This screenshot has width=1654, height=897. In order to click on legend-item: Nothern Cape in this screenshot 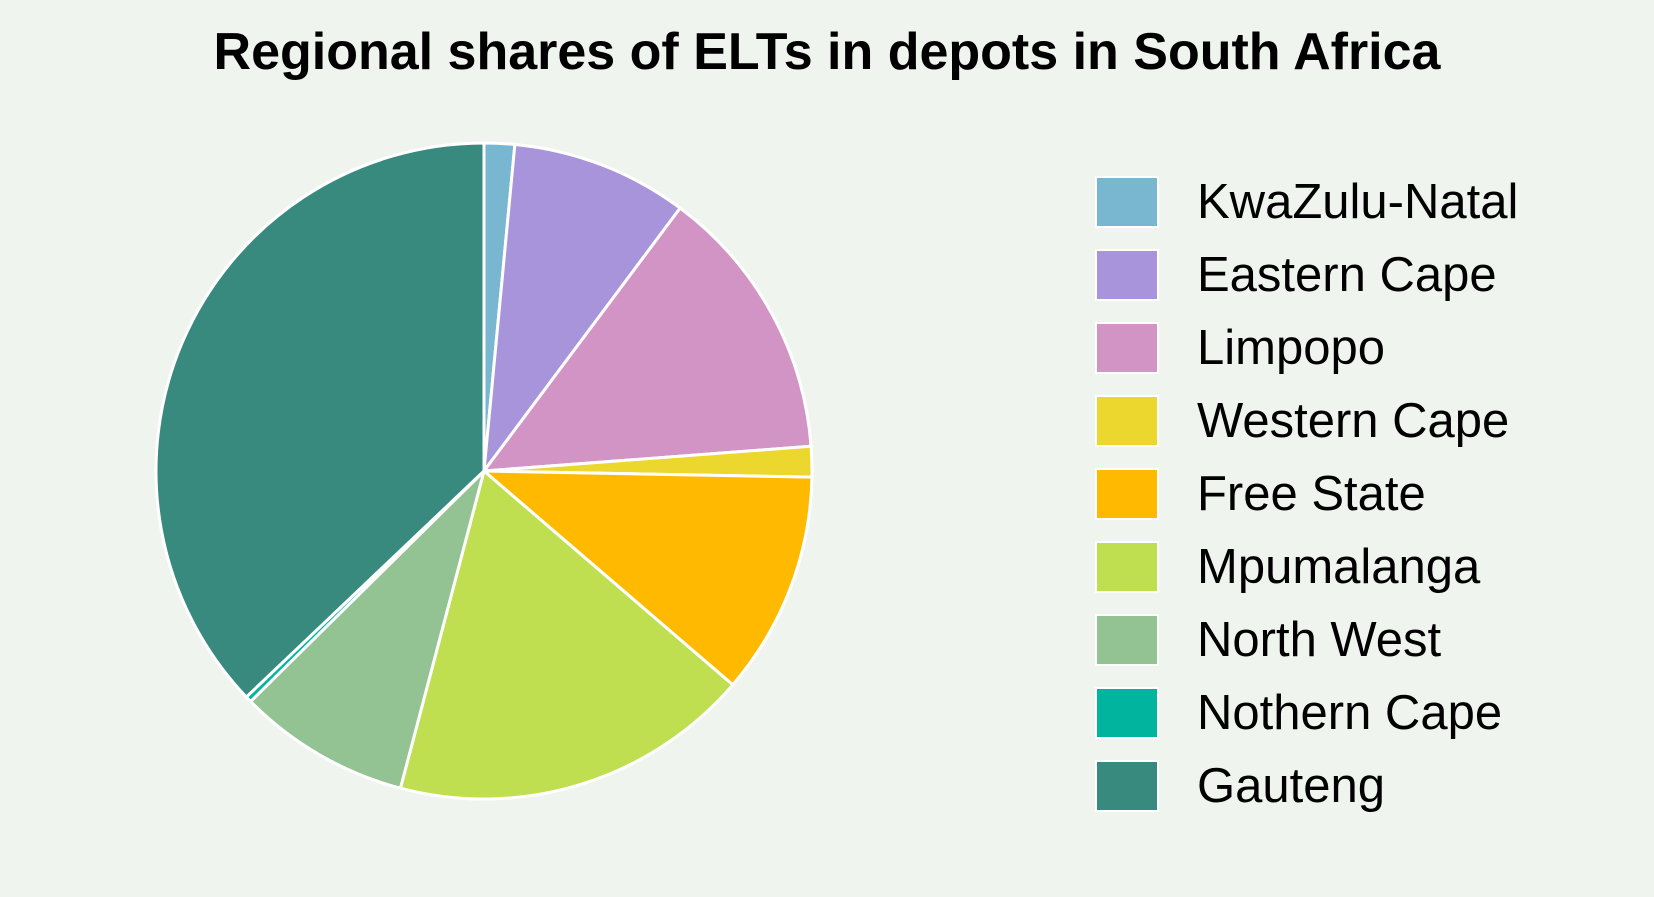, I will do `click(1306, 712)`.